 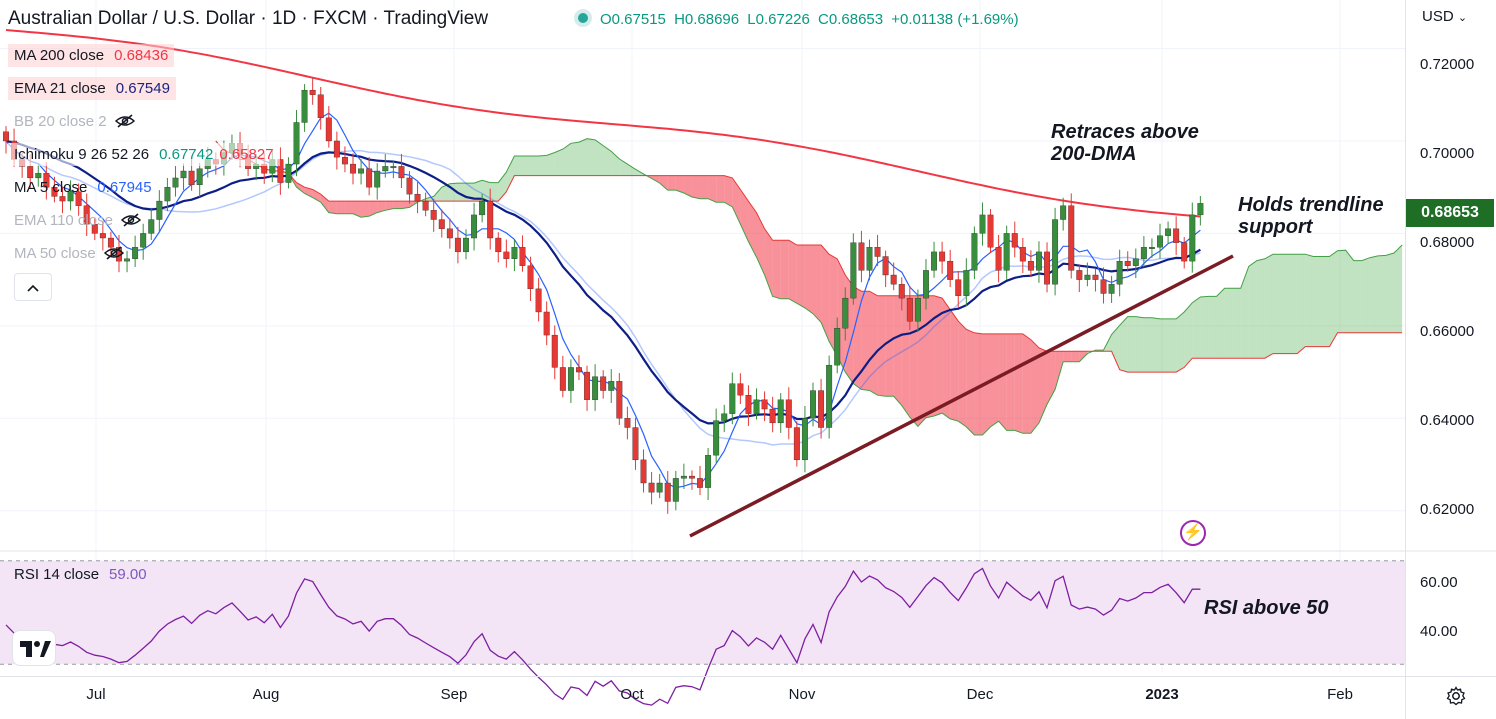 I want to click on legend-ichimoku-value2: 0.65827, so click(x=246, y=154).